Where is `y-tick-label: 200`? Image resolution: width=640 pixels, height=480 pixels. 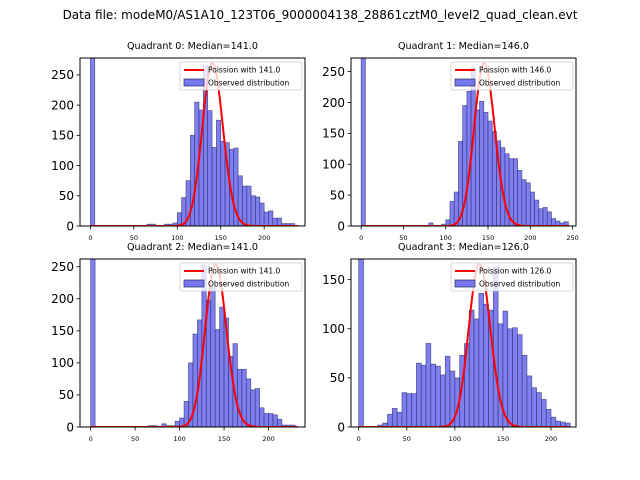
y-tick-label: 200 is located at coordinates (62, 105).